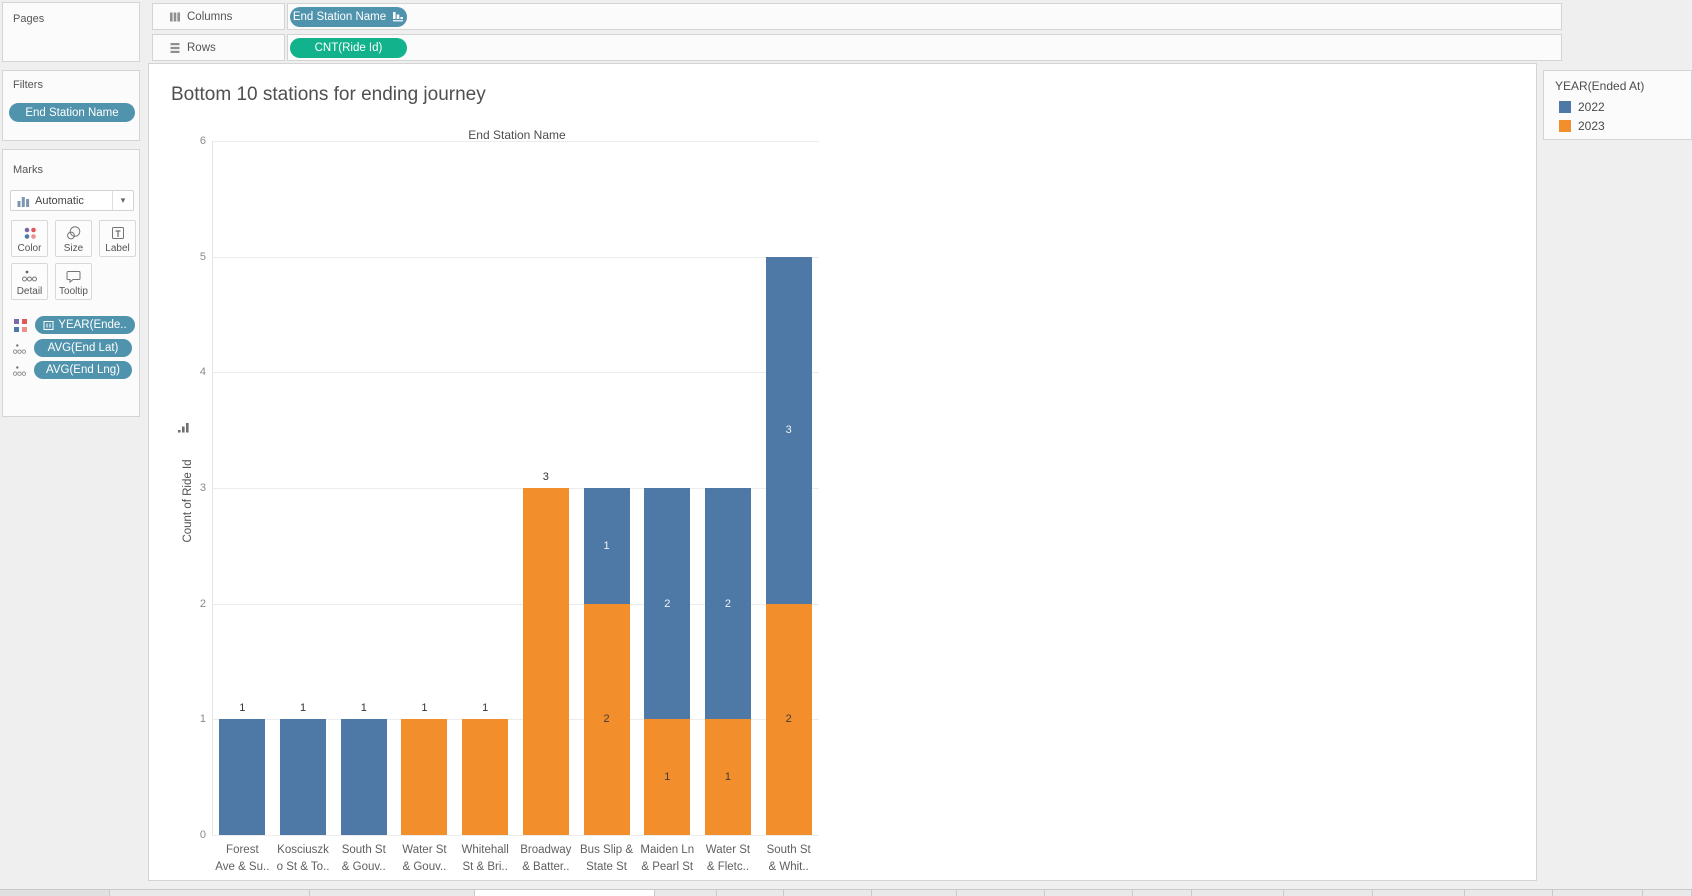  What do you see at coordinates (28, 85) in the screenshot?
I see `filters-label: Filters` at bounding box center [28, 85].